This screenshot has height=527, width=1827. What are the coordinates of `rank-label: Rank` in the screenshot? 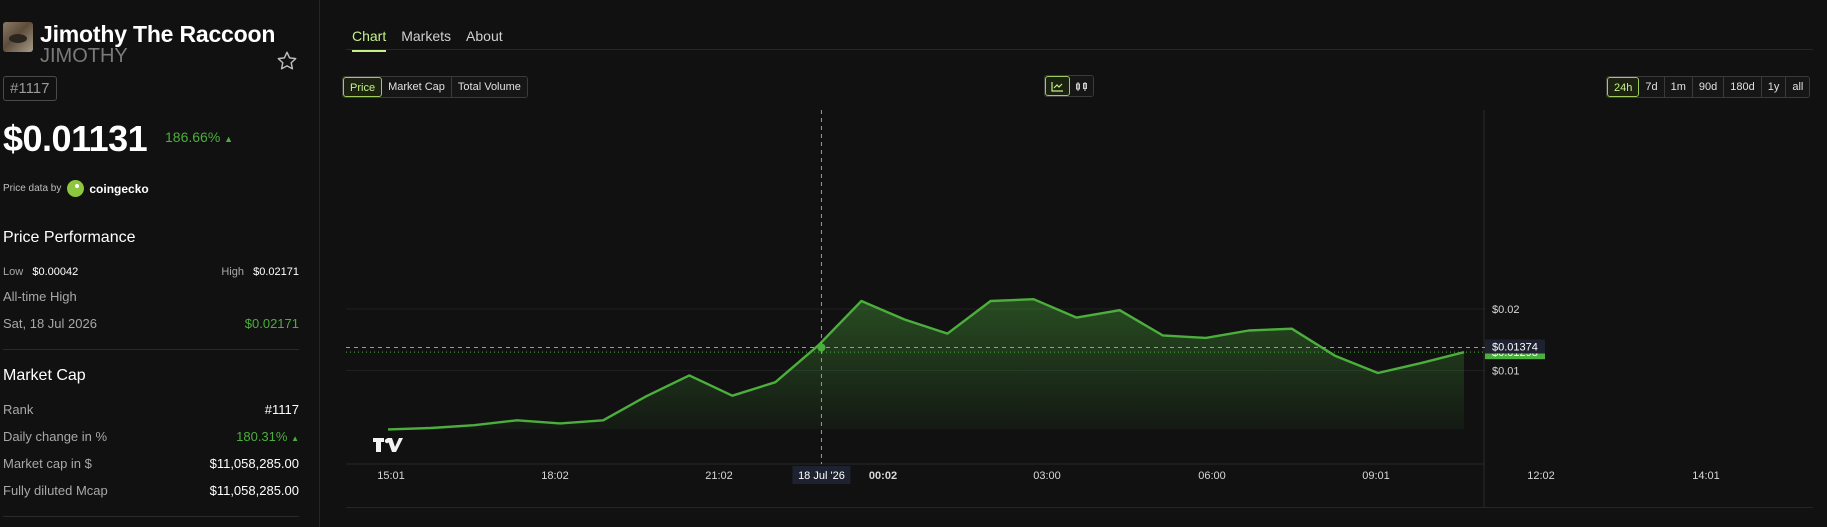 It's located at (18, 409).